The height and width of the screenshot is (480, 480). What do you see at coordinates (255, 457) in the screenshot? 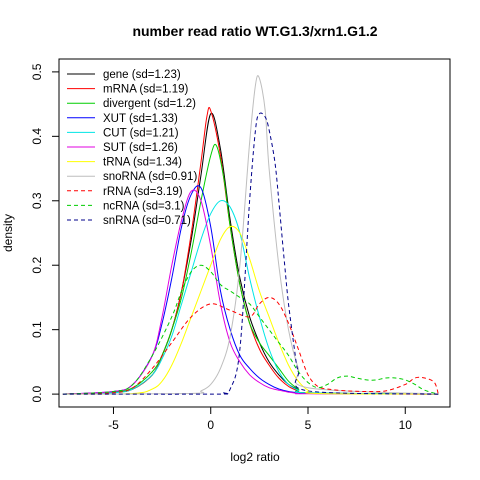
I see `x-axis-label: log2 ratio` at bounding box center [255, 457].